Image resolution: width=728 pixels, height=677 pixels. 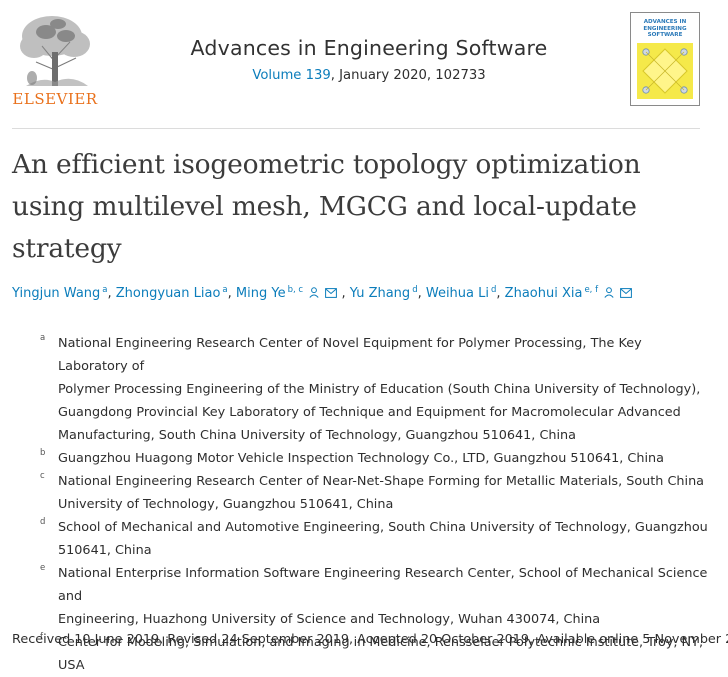 What do you see at coordinates (383, 293) in the screenshot?
I see `author-link: Yu Zhang d` at bounding box center [383, 293].